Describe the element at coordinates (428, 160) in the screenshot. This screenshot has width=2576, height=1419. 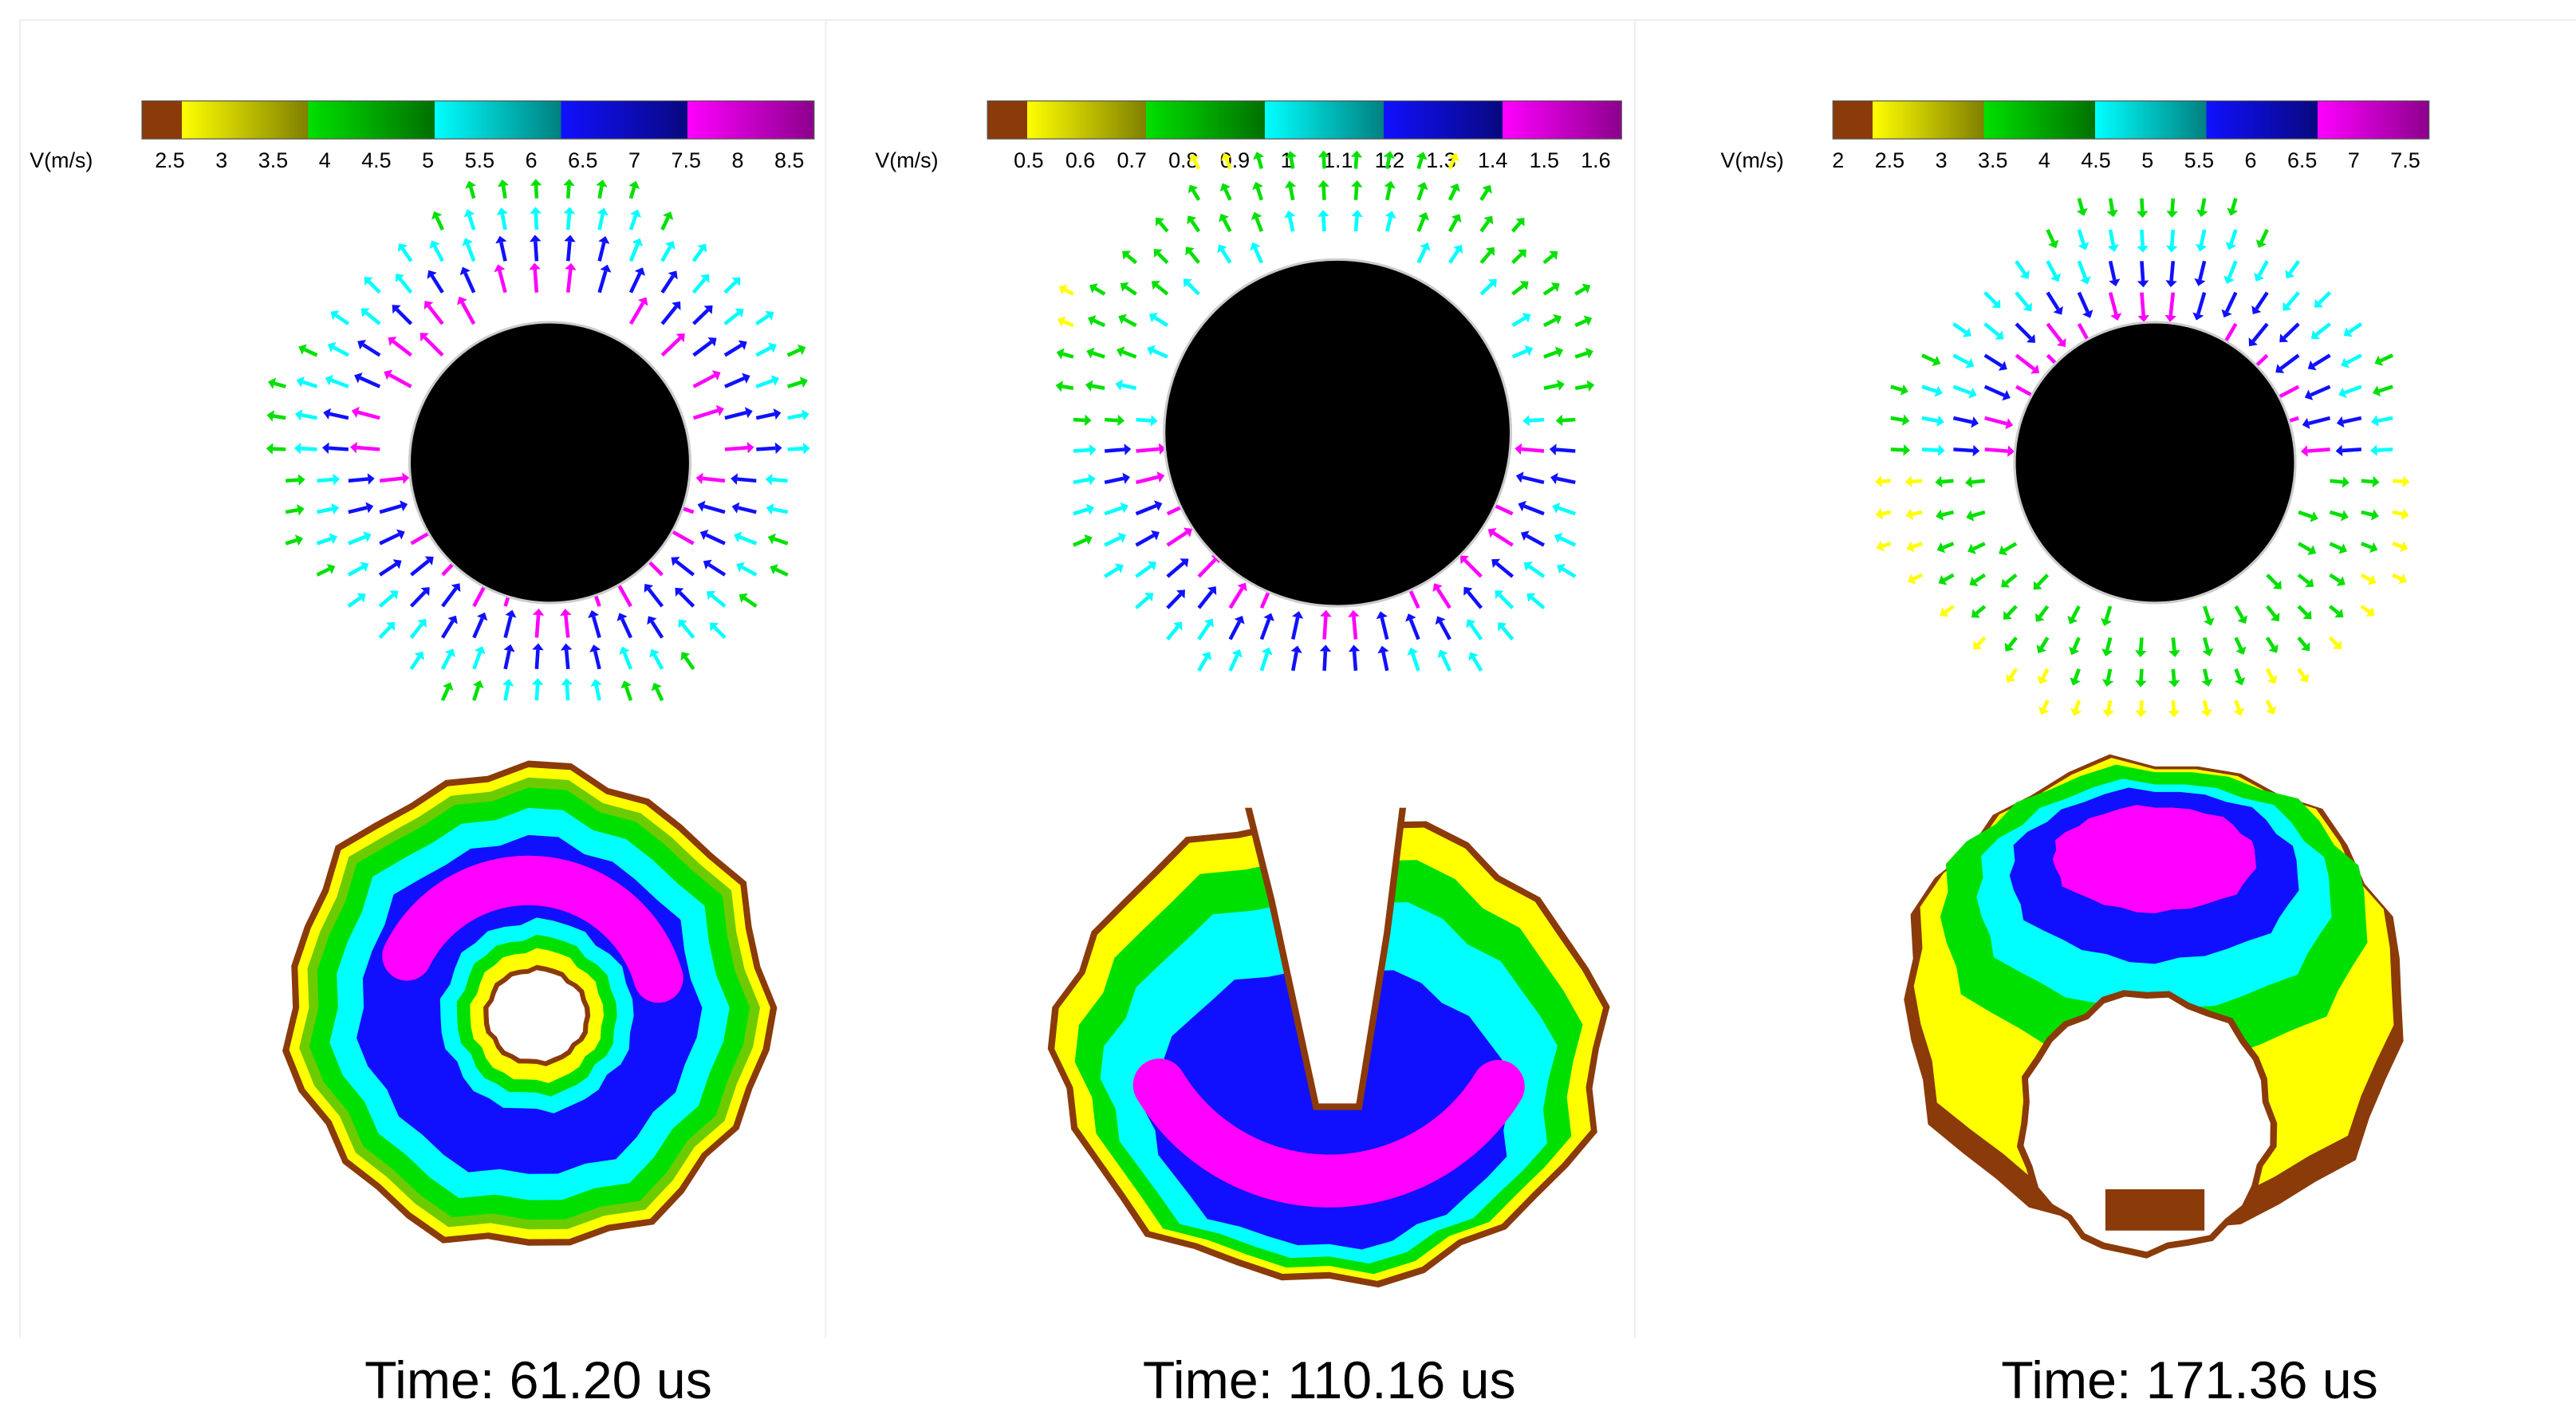
I see `colorbar-tick-label: 5` at that location.